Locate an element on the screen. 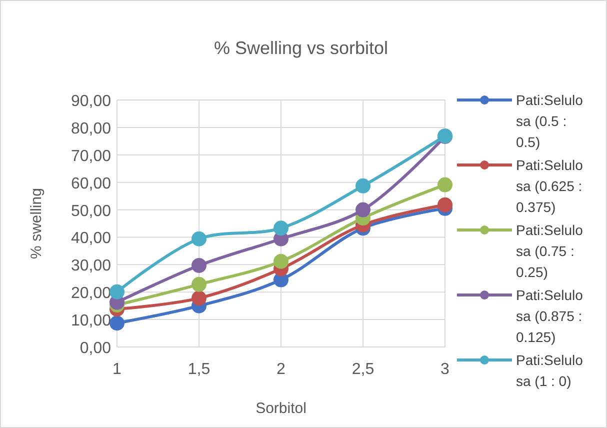 This screenshot has height=428, width=607. y-tick-label: 30,00 is located at coordinates (91, 266).